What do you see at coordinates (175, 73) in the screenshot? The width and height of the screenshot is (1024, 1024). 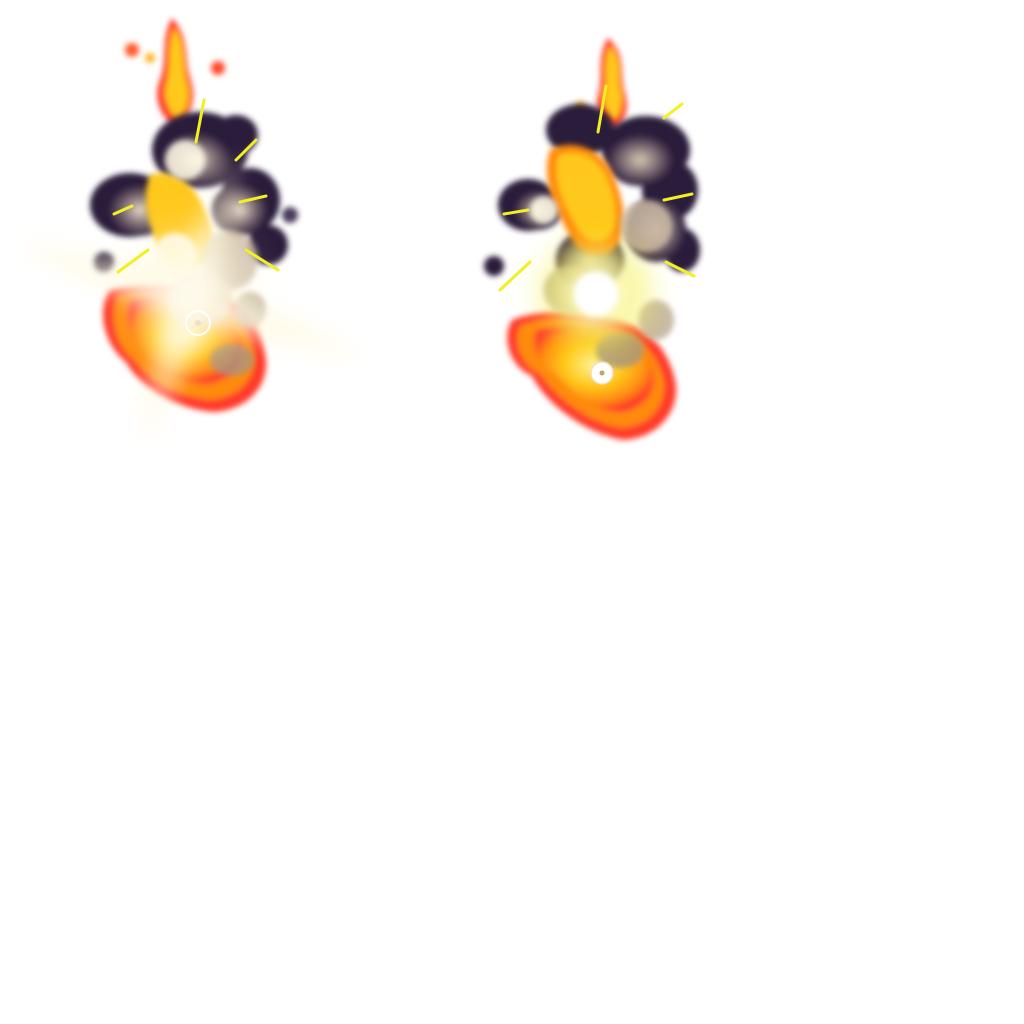 I see `flame-tongue` at bounding box center [175, 73].